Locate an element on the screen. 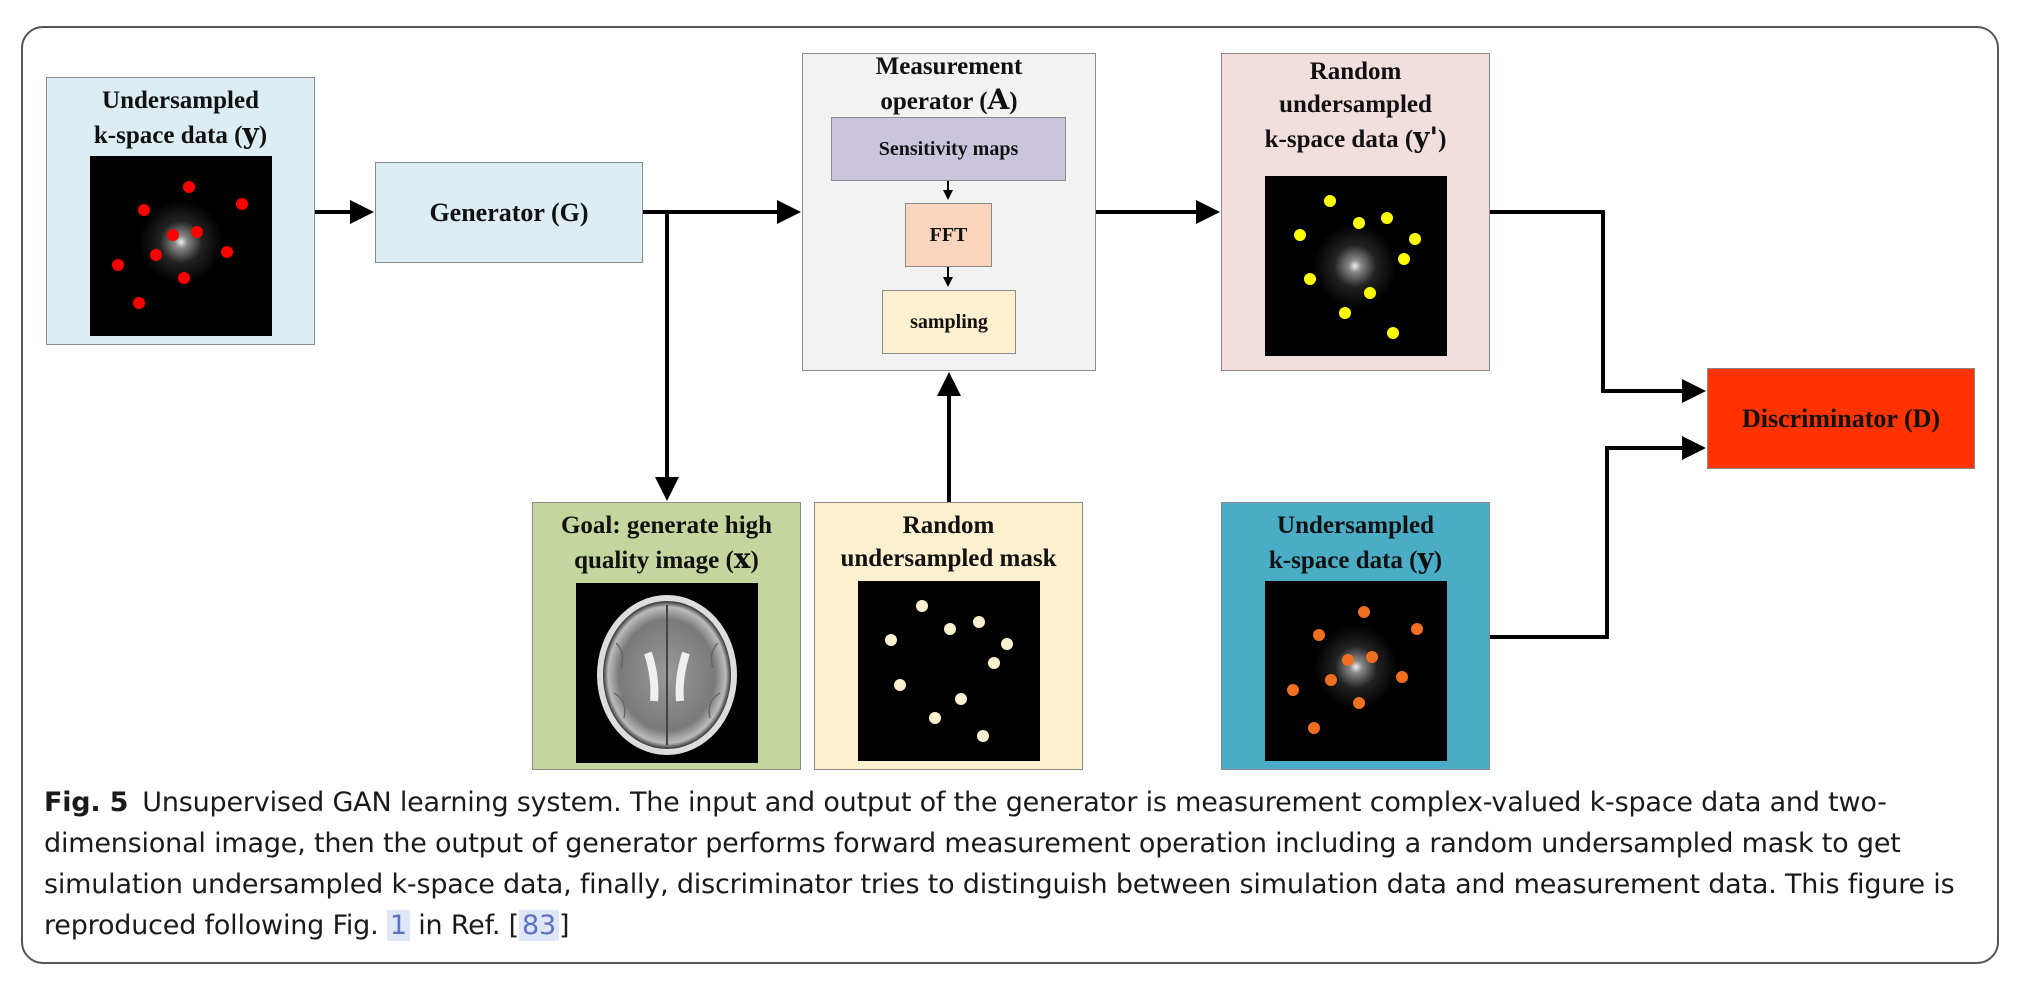 The height and width of the screenshot is (996, 2022). random-kspace-title: Random undersampled k-space data (y') is located at coordinates (1355, 106).